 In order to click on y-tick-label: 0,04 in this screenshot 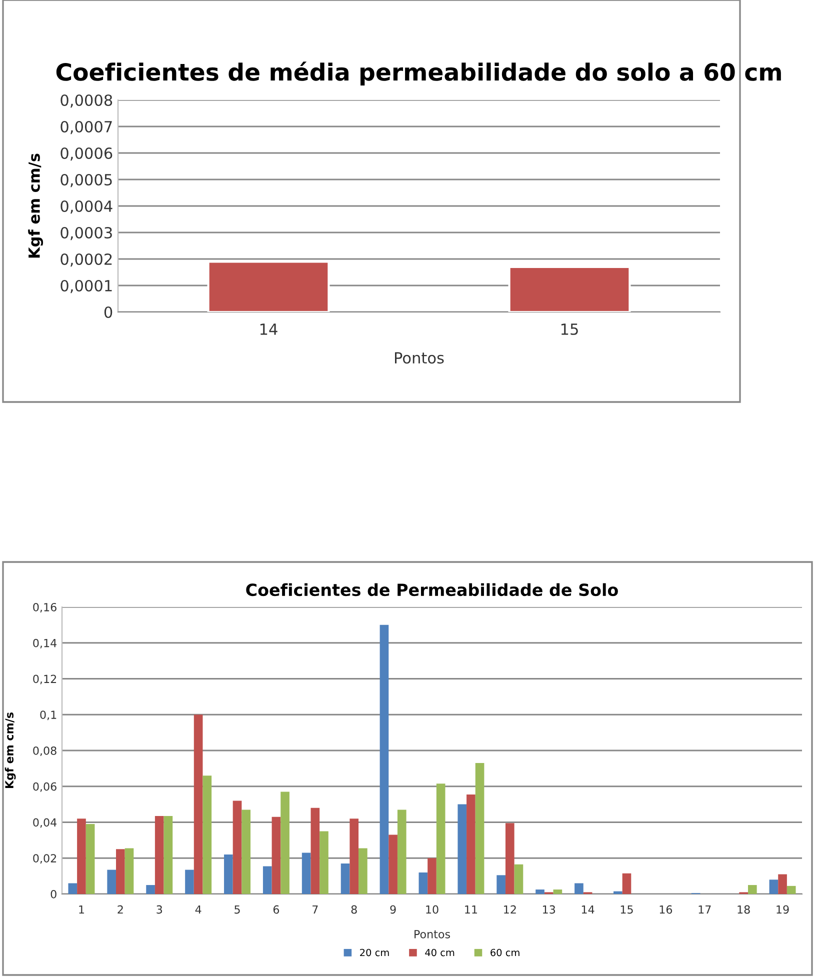, I will do `click(45, 823)`.